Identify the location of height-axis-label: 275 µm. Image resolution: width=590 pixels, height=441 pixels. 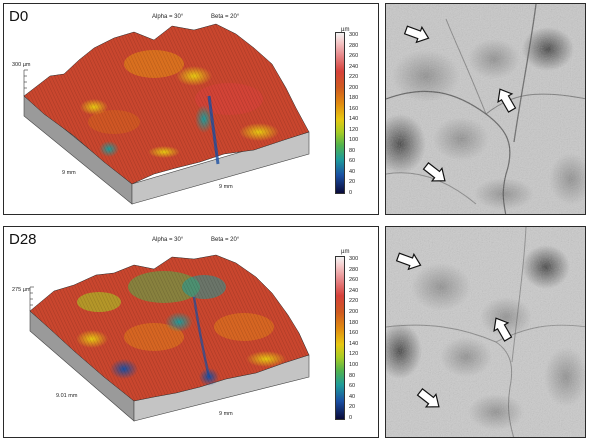
(21, 290).